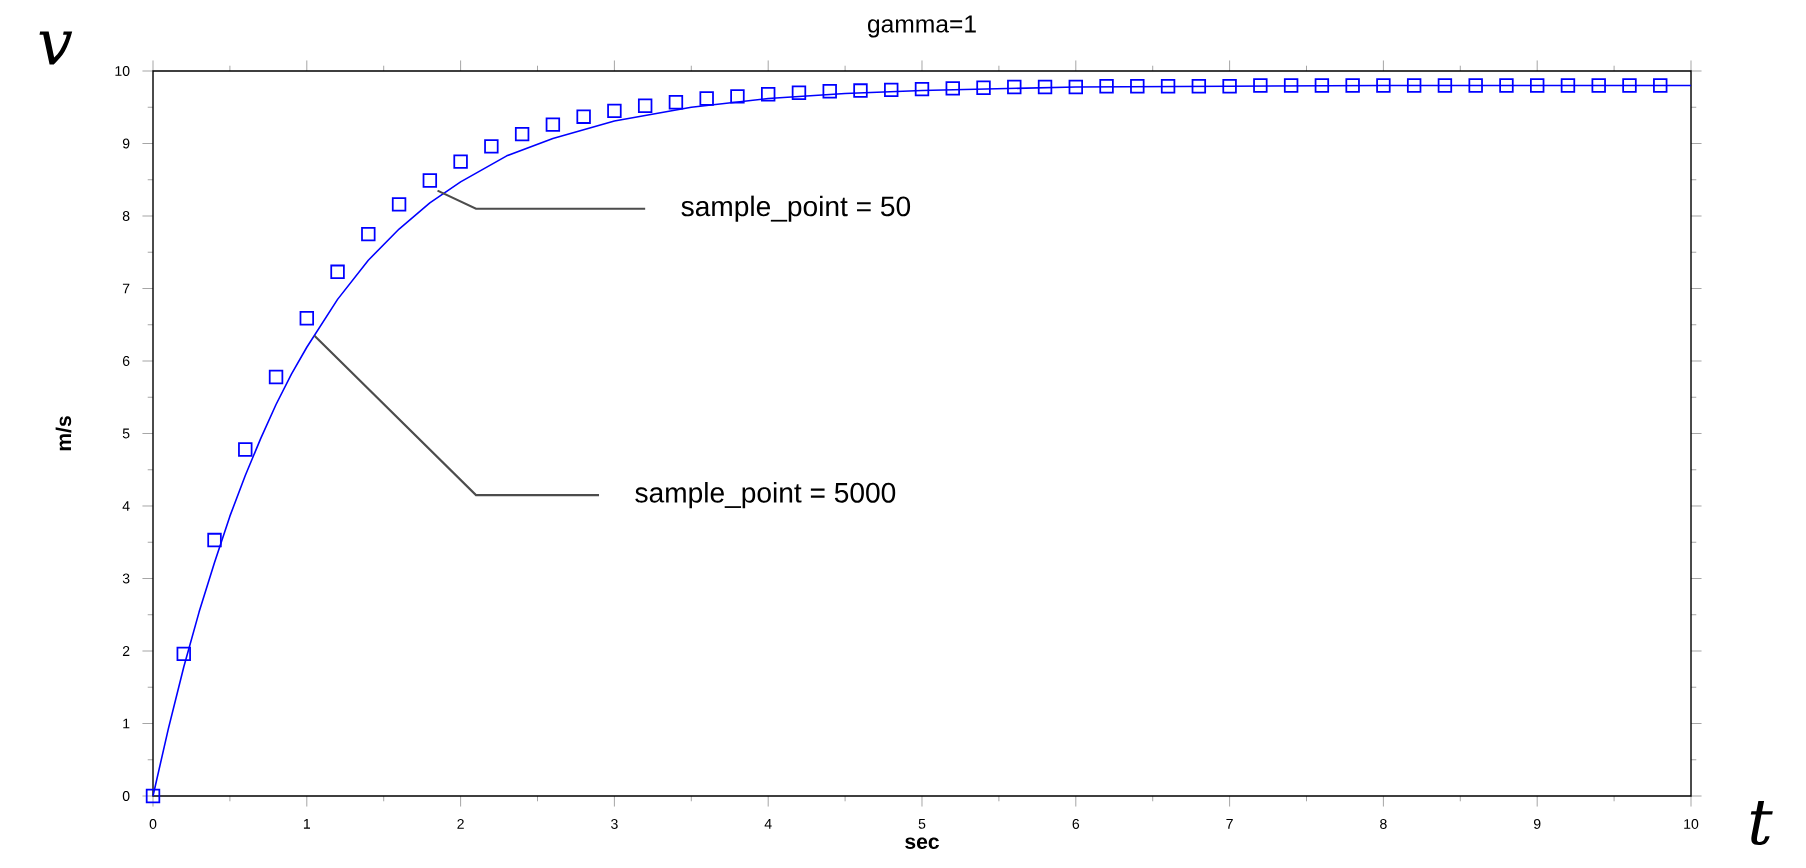 Image resolution: width=1806 pixels, height=868 pixels. What do you see at coordinates (126, 288) in the screenshot?
I see `y-tick-label: 7` at bounding box center [126, 288].